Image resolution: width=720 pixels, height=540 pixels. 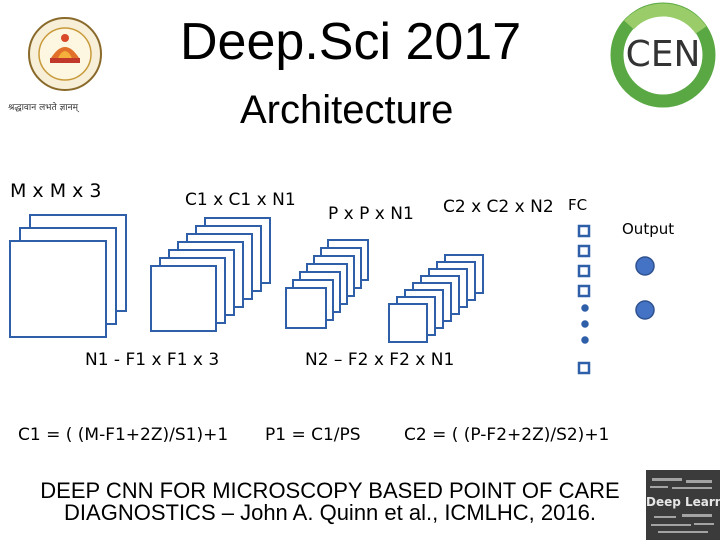 What do you see at coordinates (240, 200) in the screenshot?
I see `conv1-size-label: C1 x C1 x N1` at bounding box center [240, 200].